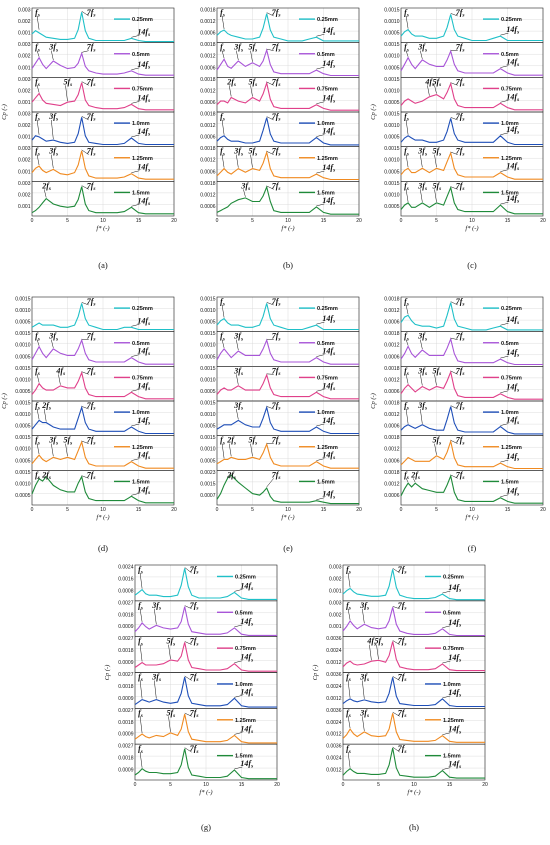 The image size is (550, 845). Describe the element at coordinates (102, 200) in the screenshot. I see `series-line-1.5mm` at that location.